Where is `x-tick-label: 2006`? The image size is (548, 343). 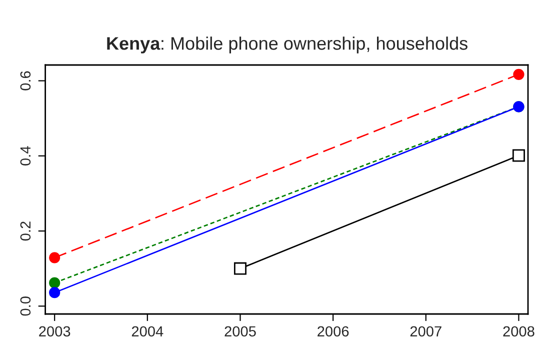
x-tick-label: 2006 is located at coordinates (333, 331).